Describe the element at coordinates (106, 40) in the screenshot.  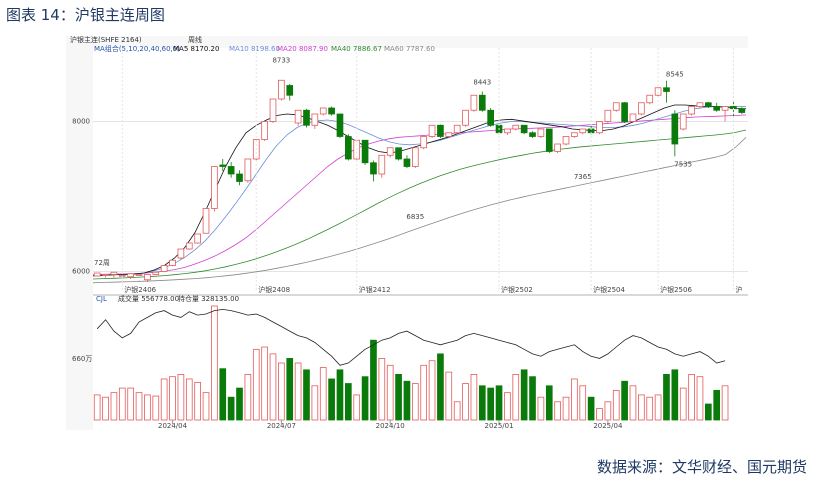
I see `instrument-label: 沪银主连(SHFE 2164)` at that location.